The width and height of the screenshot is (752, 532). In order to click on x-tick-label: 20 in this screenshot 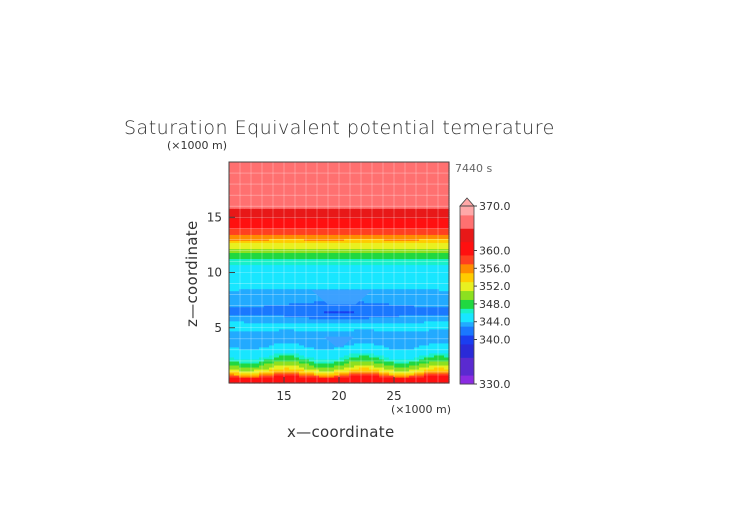, I will do `click(338, 396)`.